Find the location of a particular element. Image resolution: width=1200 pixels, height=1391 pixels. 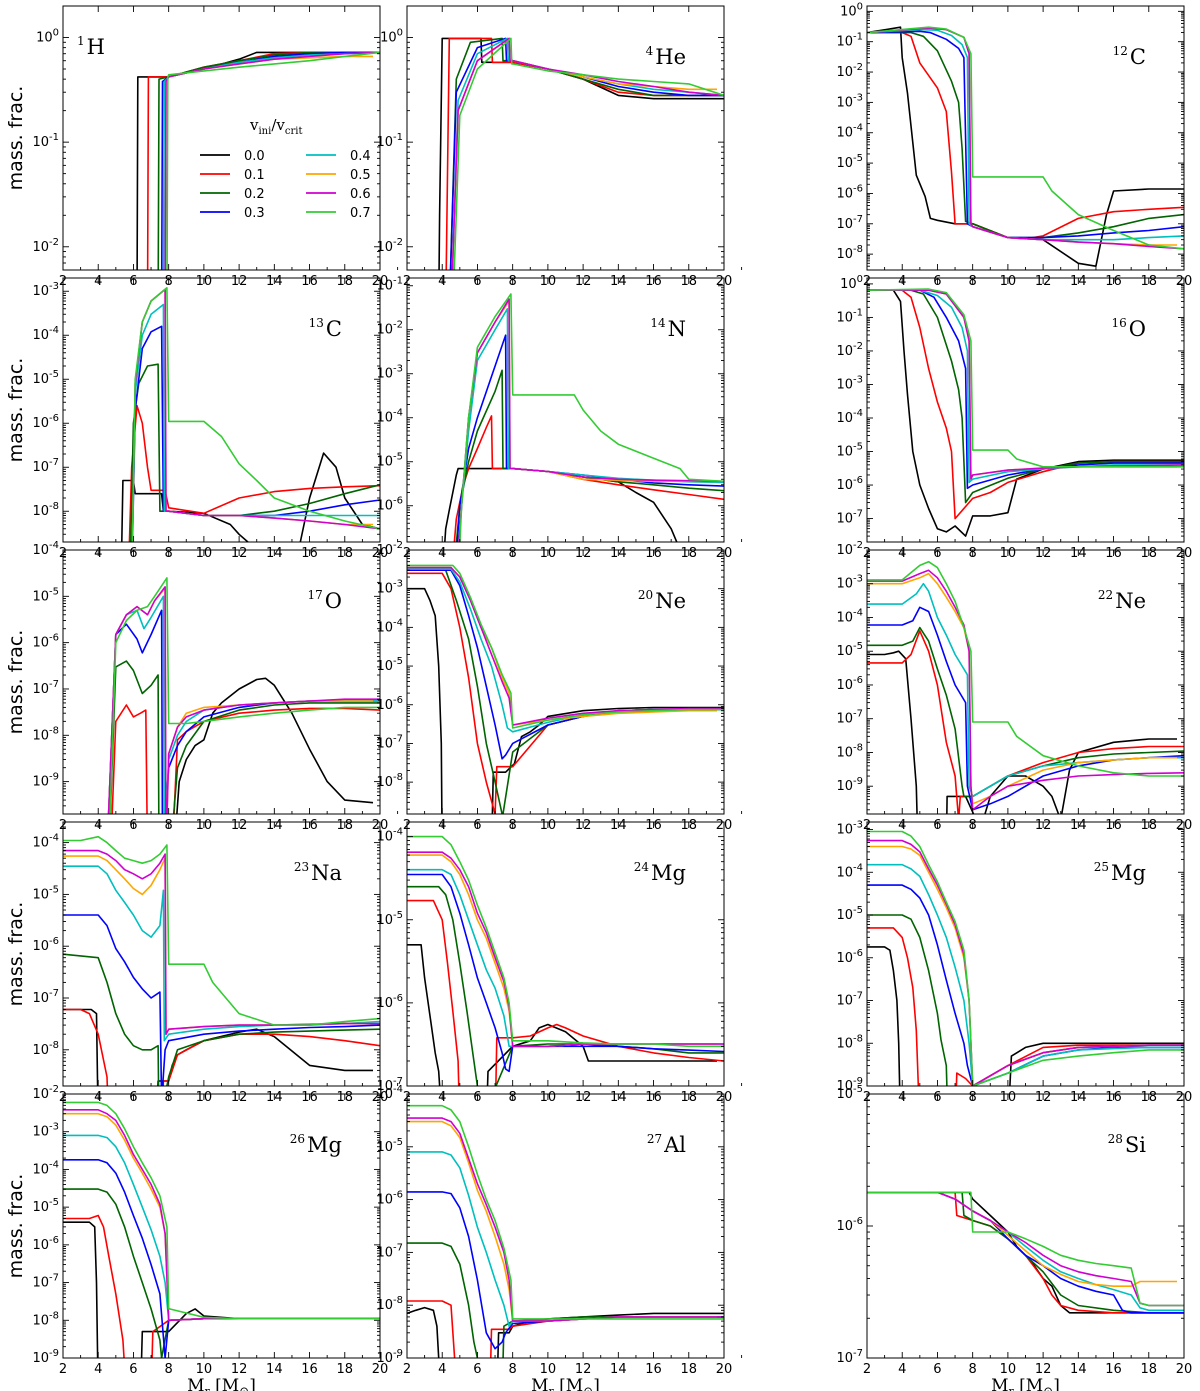

isotope-label: 17O is located at coordinates (325, 600).